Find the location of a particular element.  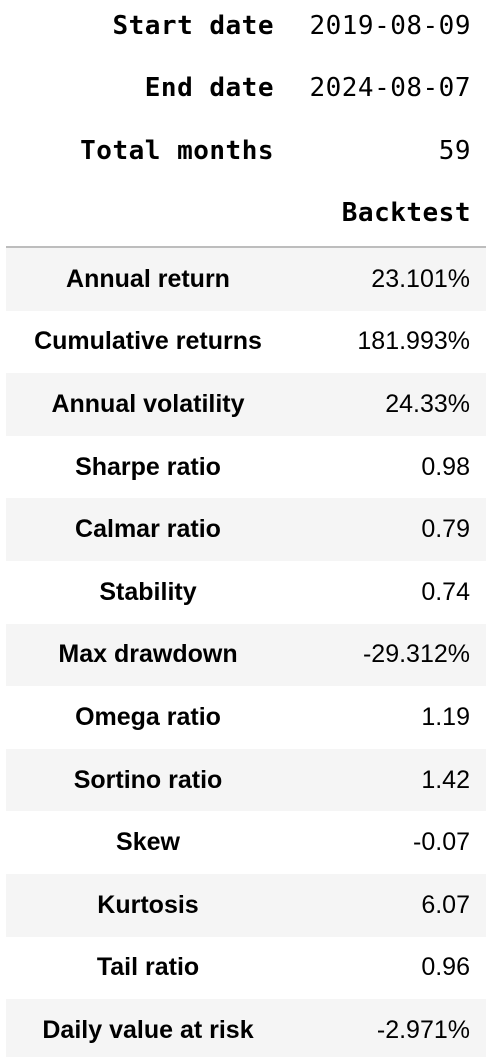

meta-label: End date is located at coordinates (209, 88).